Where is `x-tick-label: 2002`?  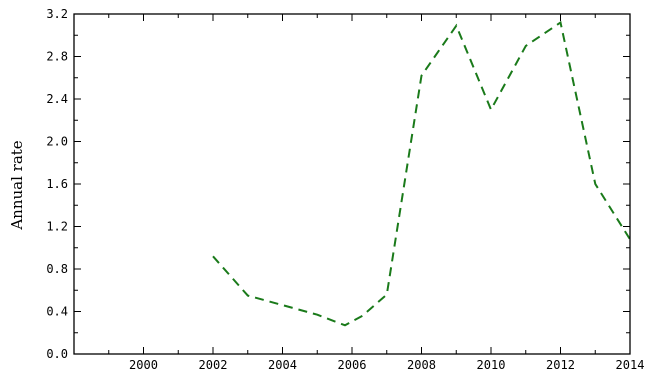 x-tick-label: 2002 is located at coordinates (213, 365).